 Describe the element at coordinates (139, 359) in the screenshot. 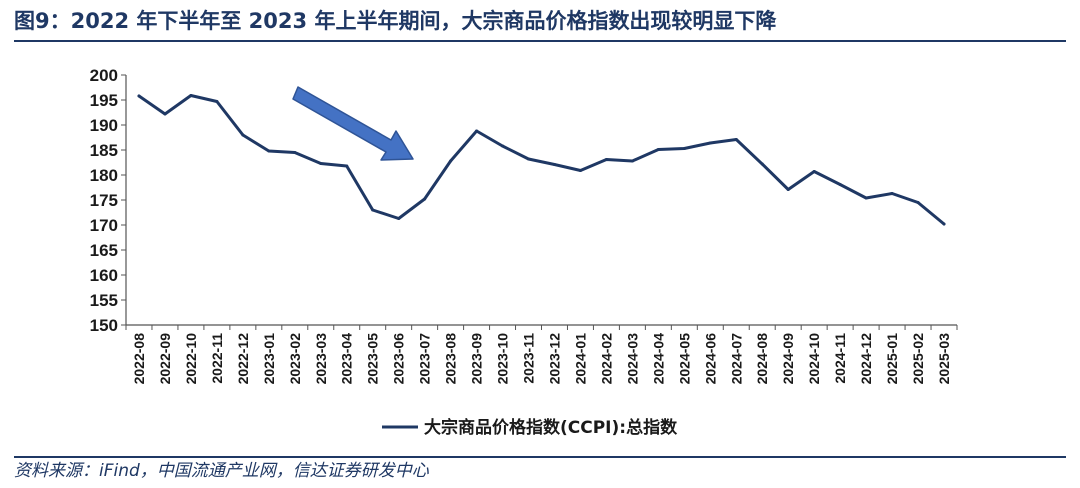

I see `x-tick-label: 2022-08` at that location.